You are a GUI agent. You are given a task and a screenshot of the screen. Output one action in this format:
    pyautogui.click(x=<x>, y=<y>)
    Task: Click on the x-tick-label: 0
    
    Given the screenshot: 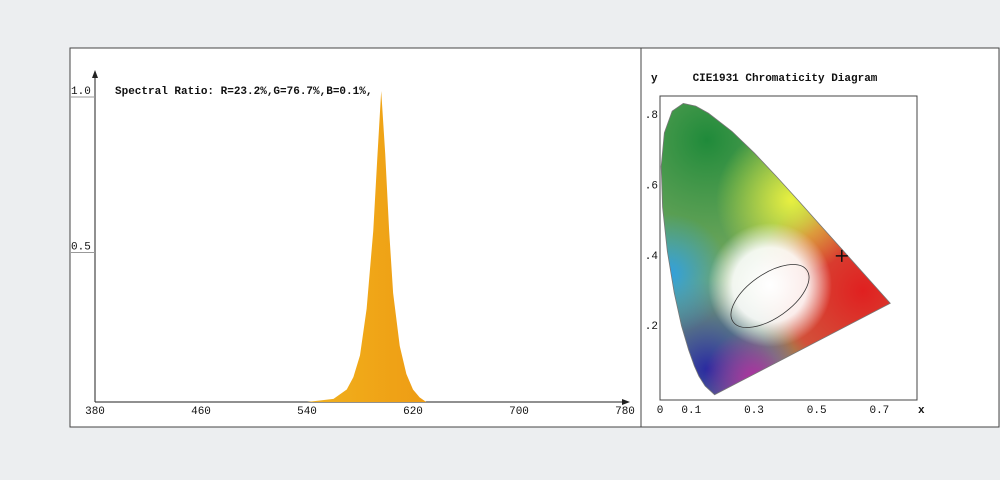 What is the action you would take?
    pyautogui.click(x=660, y=411)
    